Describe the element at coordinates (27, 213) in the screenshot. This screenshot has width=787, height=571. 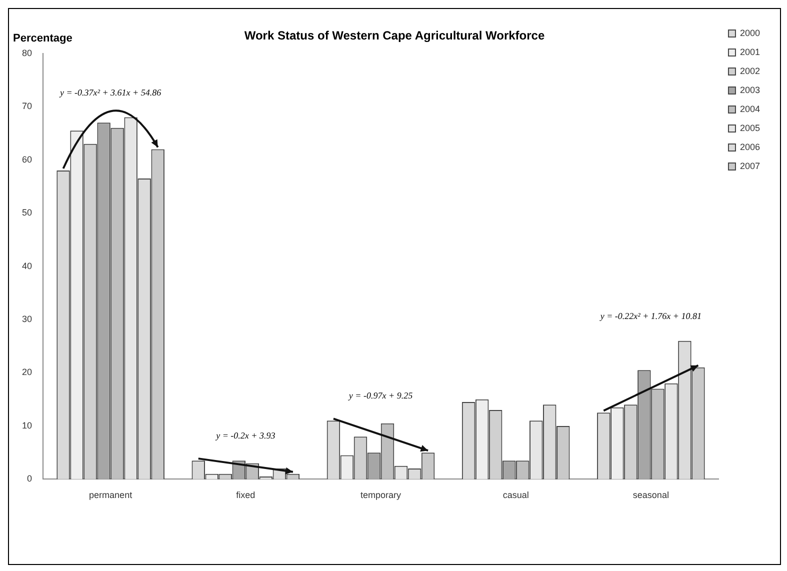
I see `y-tick-label: 50` at that location.